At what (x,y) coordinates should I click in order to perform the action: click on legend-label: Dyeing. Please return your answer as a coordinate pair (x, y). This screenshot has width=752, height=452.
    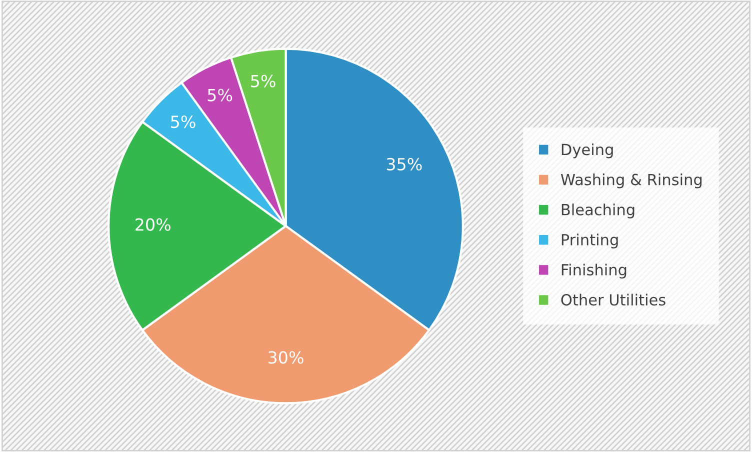
    Looking at the image, I should click on (587, 150).